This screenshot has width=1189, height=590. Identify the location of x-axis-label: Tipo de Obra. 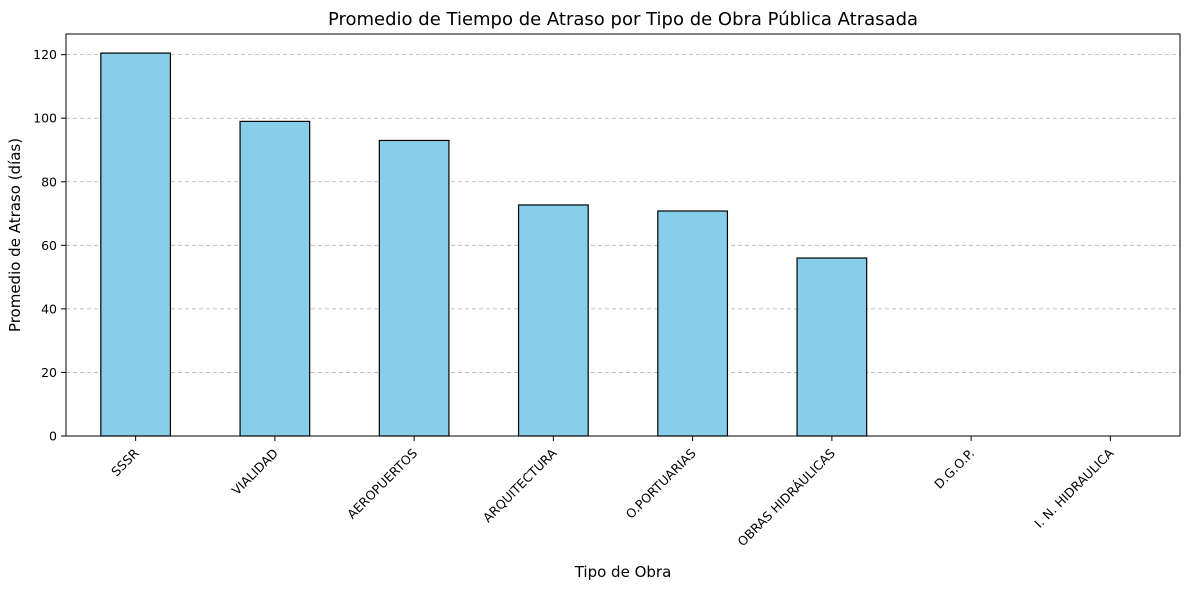
(623, 572).